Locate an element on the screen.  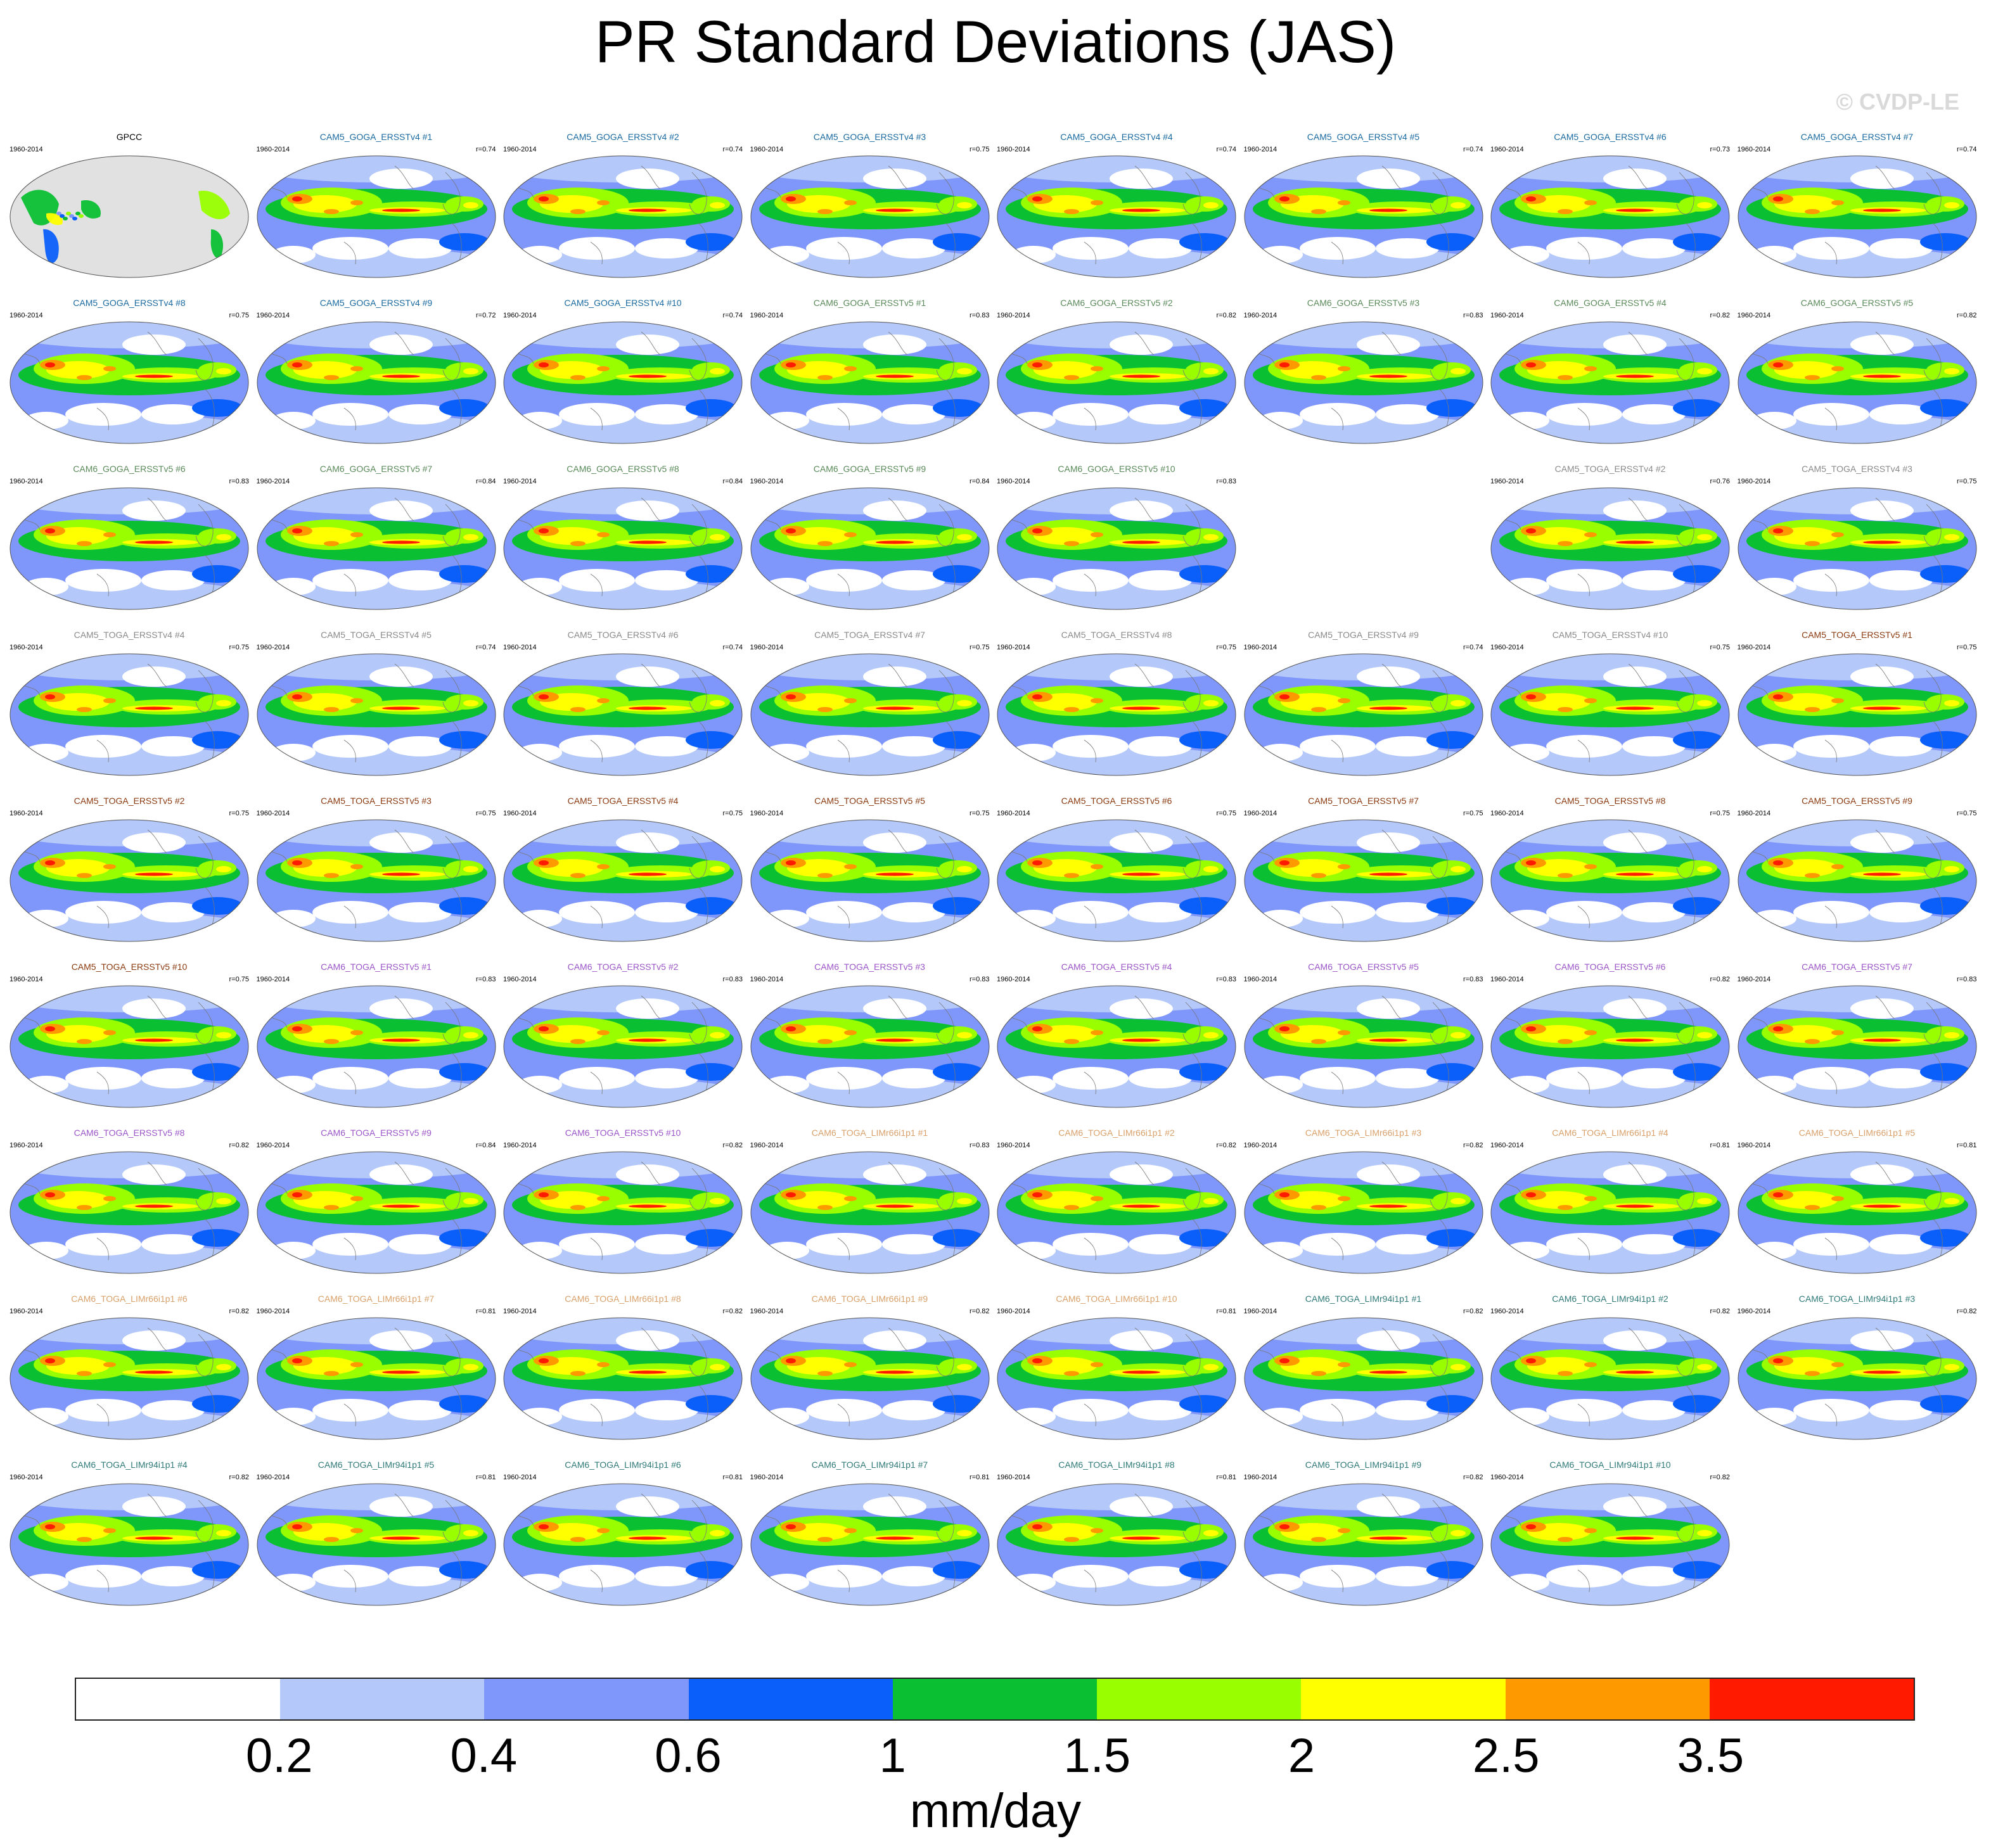
map-panel: CAM6_TOGA_LIMr66i1p1 #4 1960-2014 r=0.81 is located at coordinates (1610, 1223).